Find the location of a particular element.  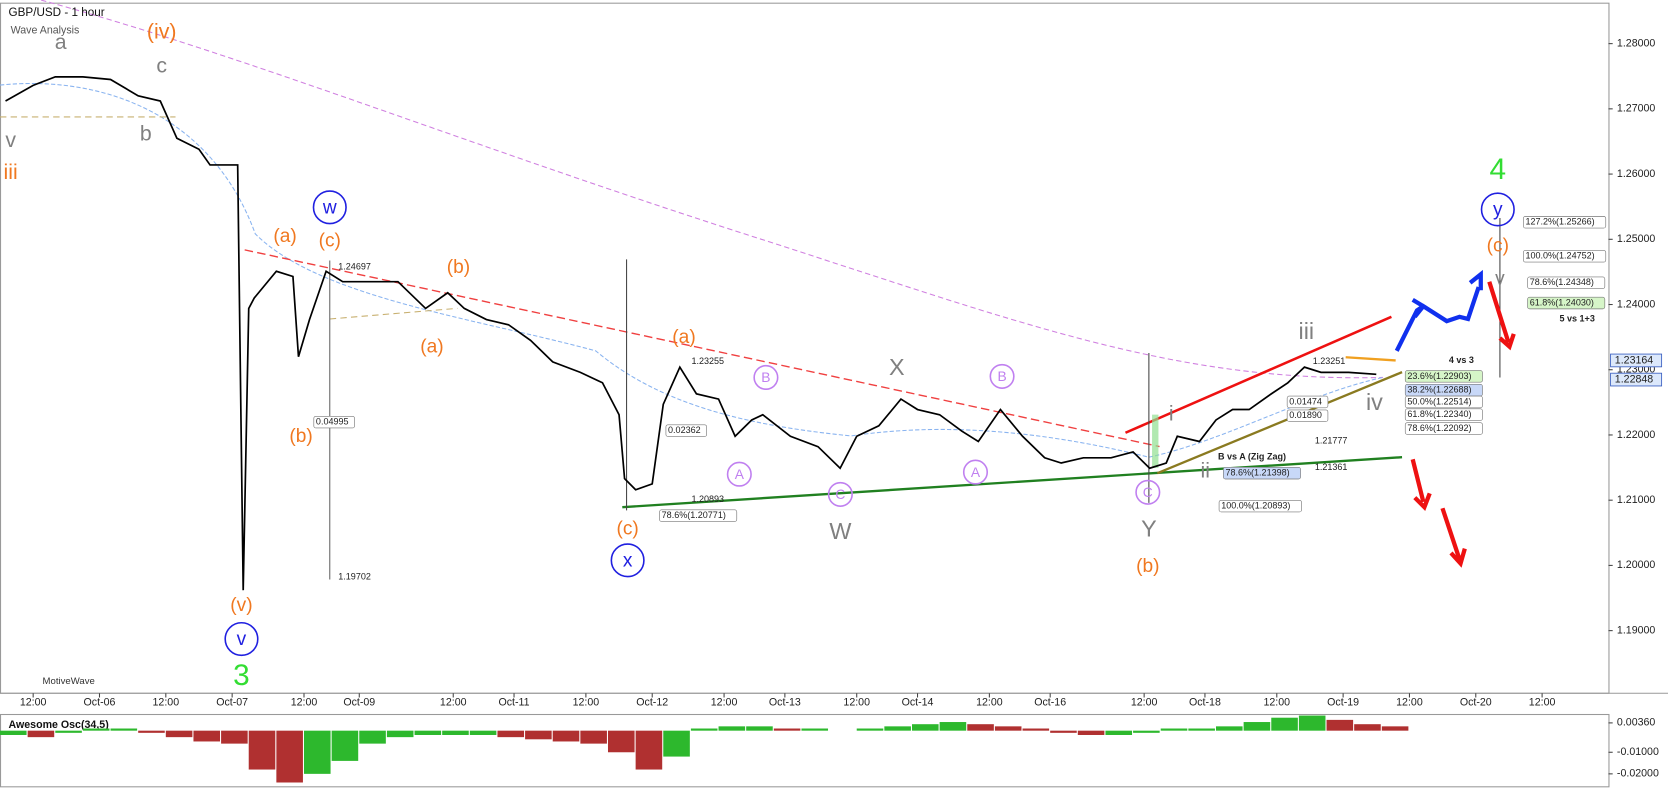

y-tick-label: 1.19000 is located at coordinates (1636, 630).